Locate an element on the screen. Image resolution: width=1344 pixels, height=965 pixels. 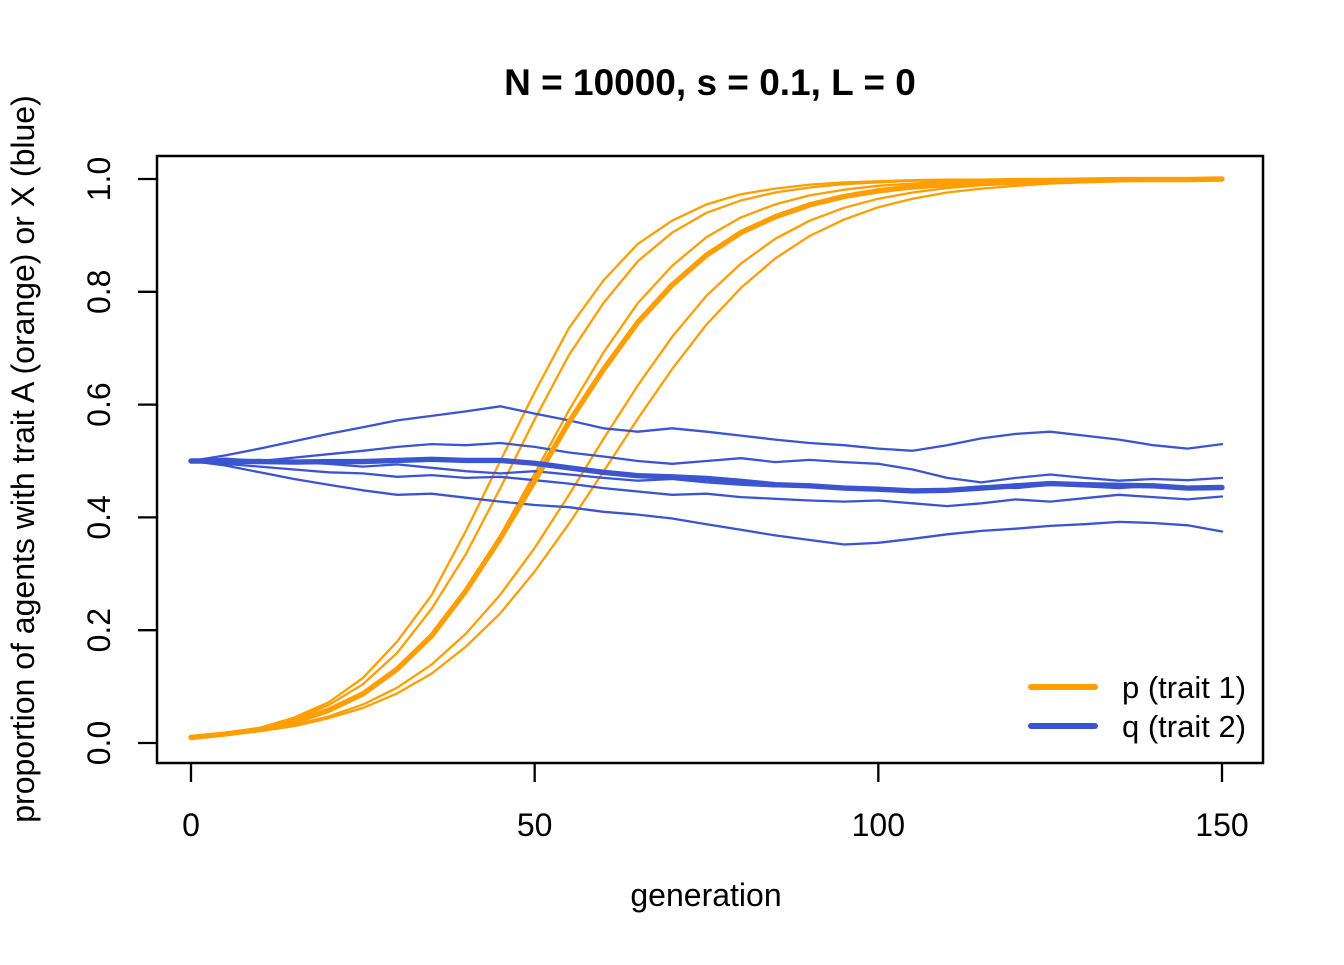
y-tick-label: 0.6 is located at coordinates (99, 404).